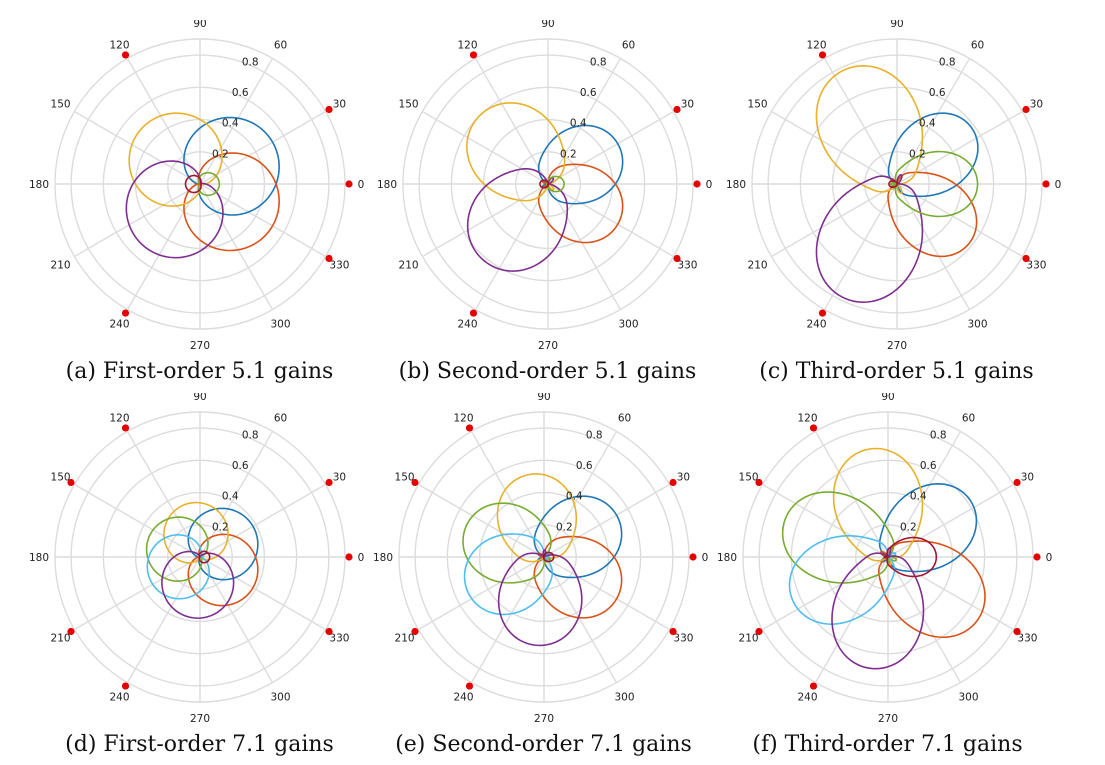  I want to click on figure-caption: (d) First-order 7.1 gains, so click(199, 744).